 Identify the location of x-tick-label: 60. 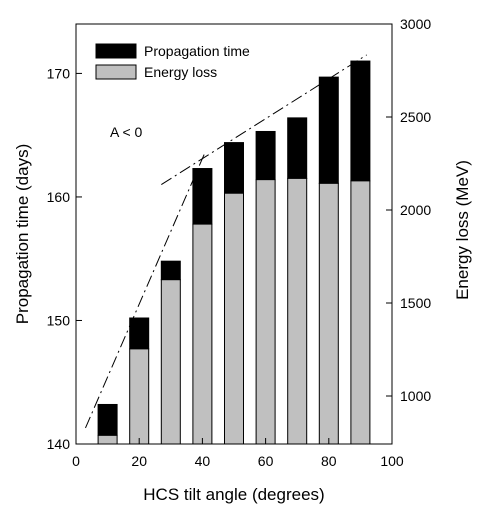
(266, 461).